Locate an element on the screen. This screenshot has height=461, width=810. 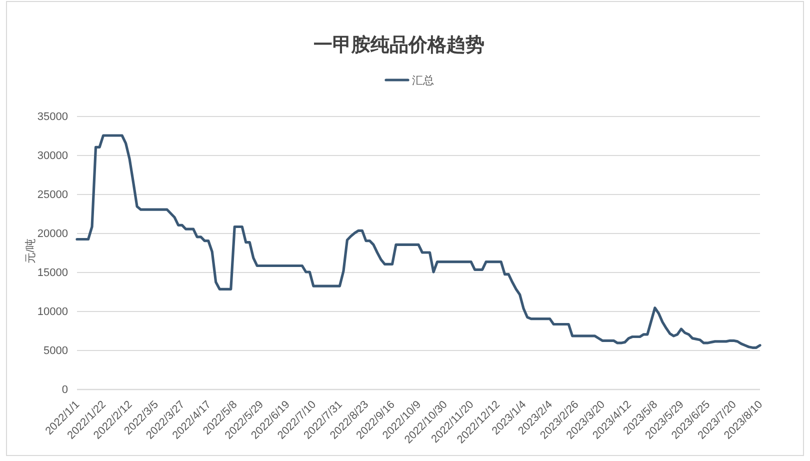
ytick-label: 15000 is located at coordinates (52, 273).